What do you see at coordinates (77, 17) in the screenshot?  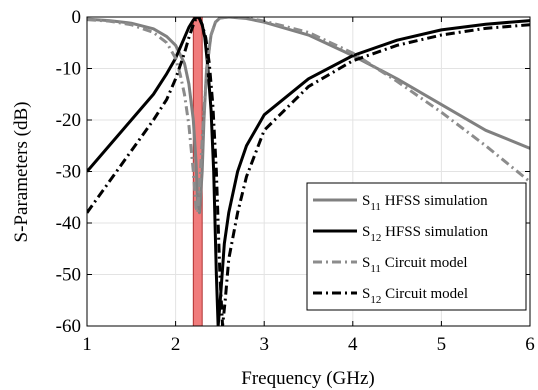 I see `y-tick-label-0: 0` at bounding box center [77, 17].